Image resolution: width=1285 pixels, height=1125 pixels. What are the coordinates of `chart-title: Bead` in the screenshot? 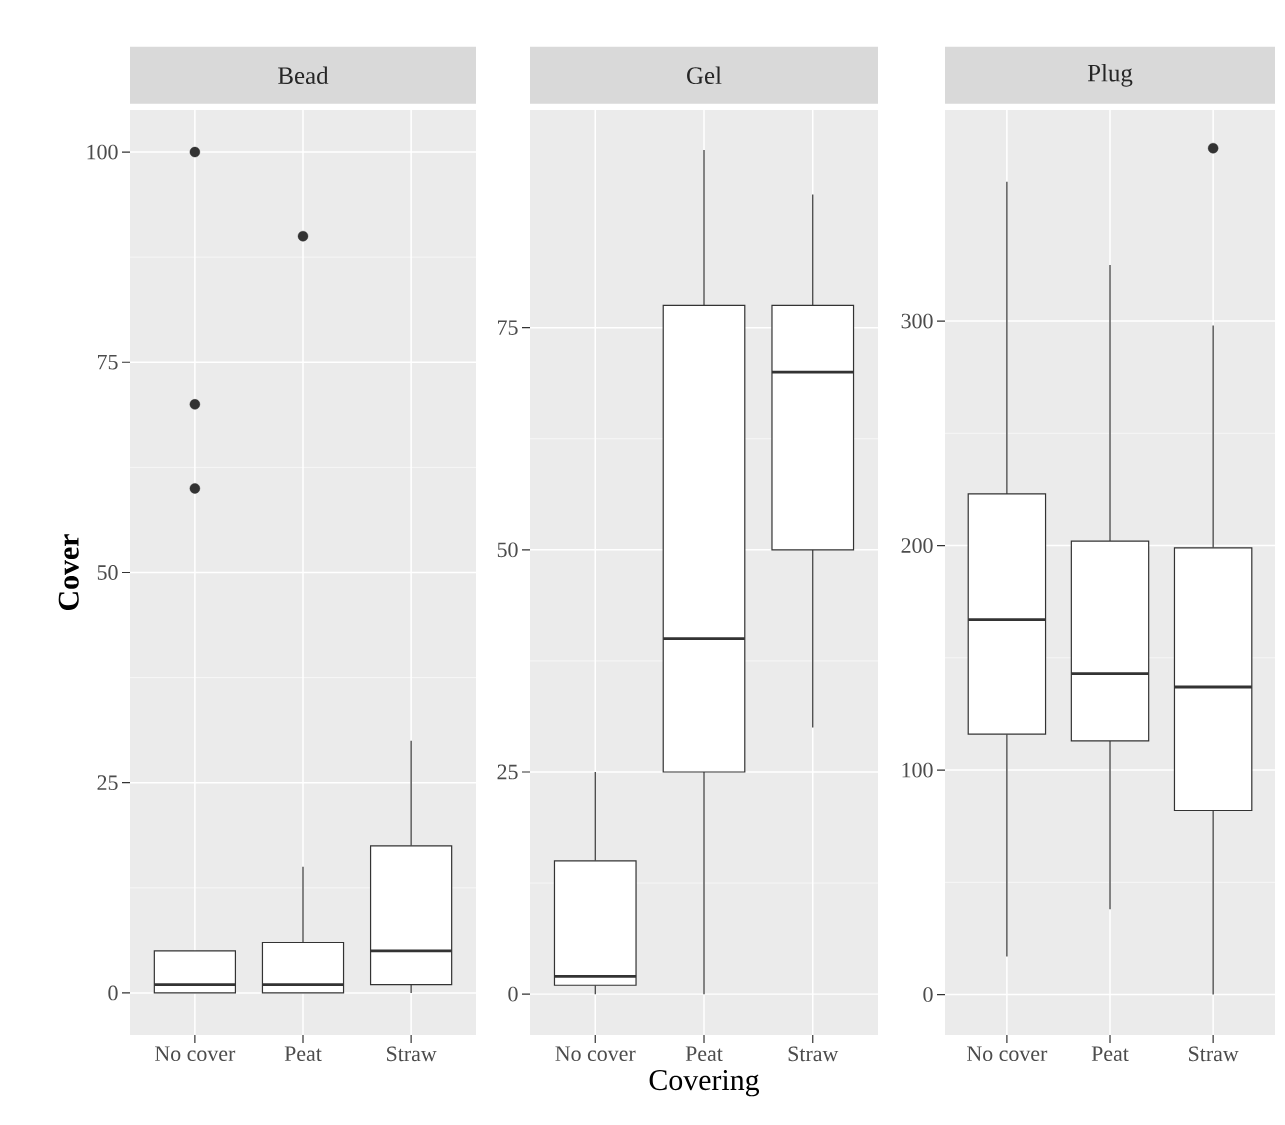 It's located at (303, 75).